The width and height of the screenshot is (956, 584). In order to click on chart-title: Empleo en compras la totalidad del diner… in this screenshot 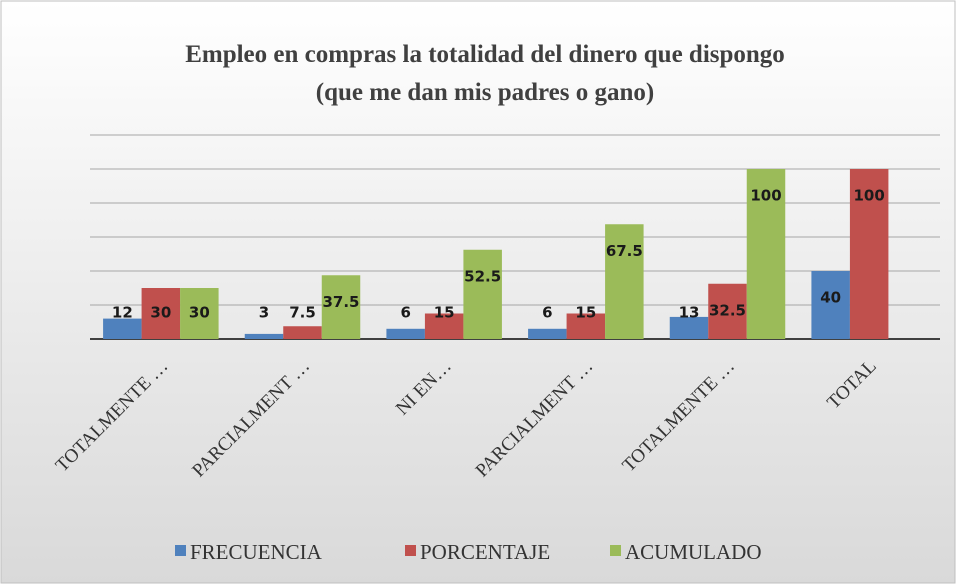, I will do `click(485, 54)`.